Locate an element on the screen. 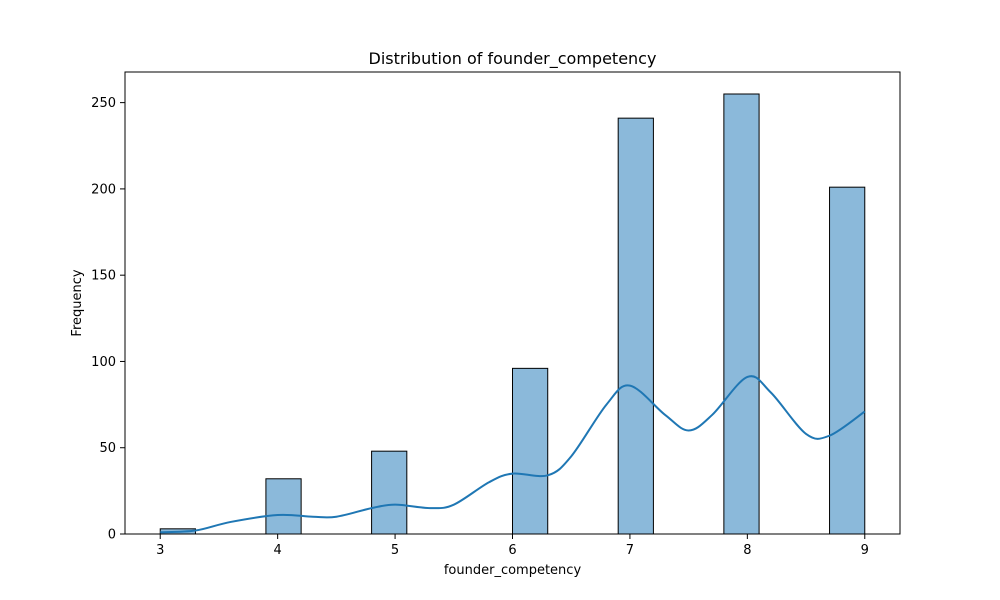  y-axis-label: Frequency is located at coordinates (77, 302).